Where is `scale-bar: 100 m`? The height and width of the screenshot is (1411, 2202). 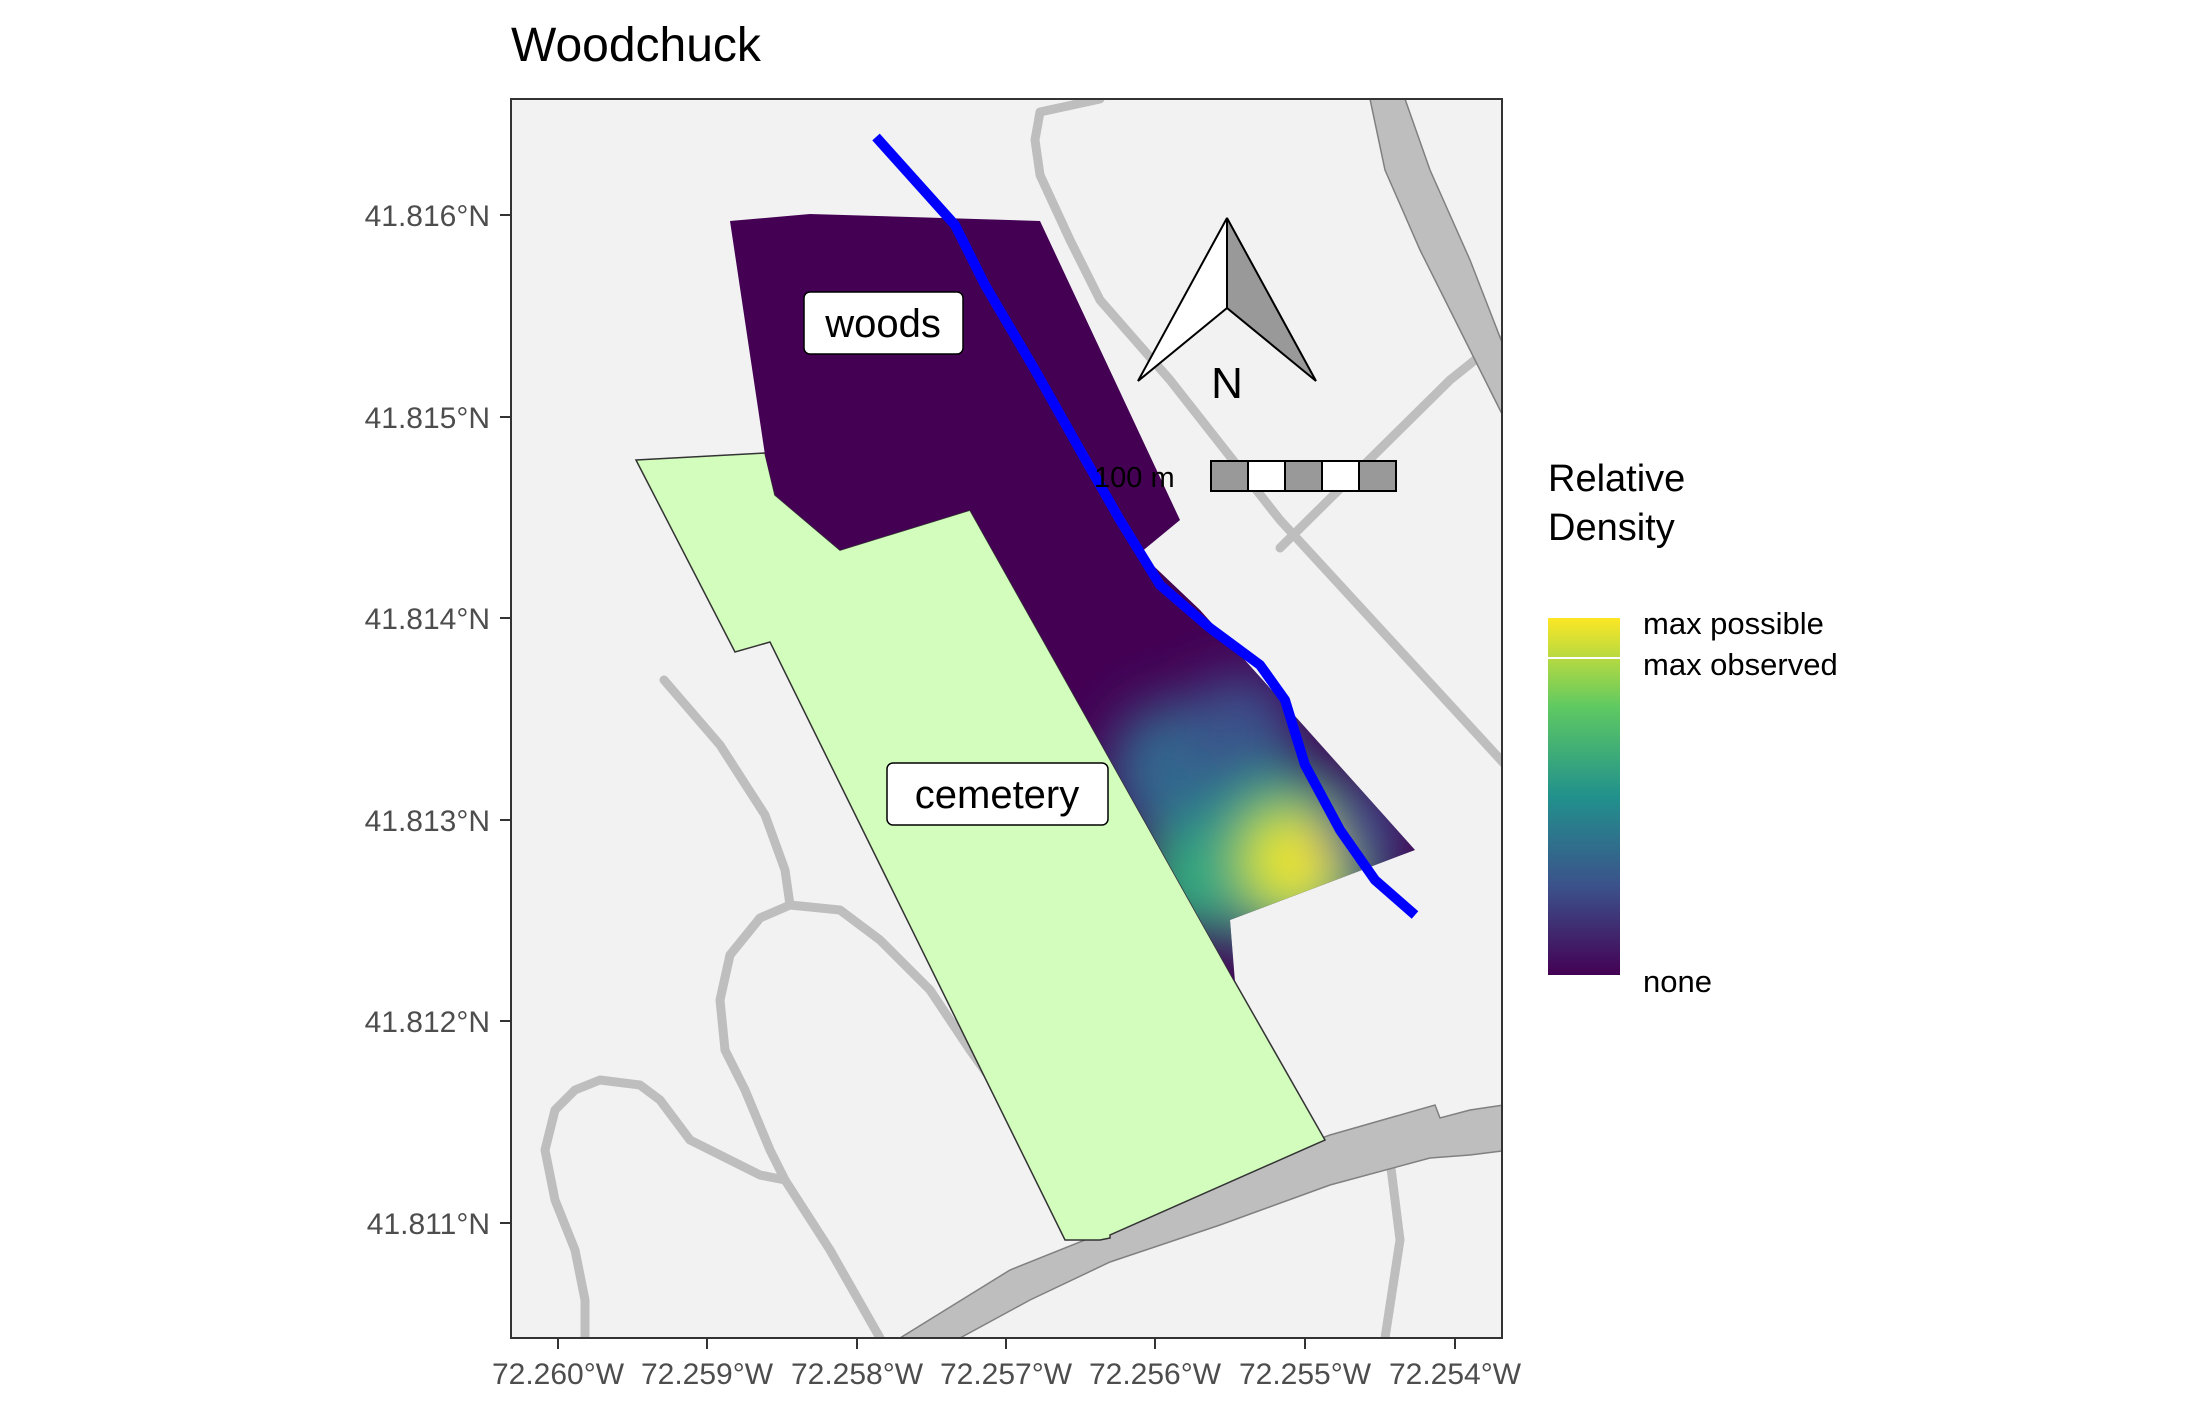 scale-bar: 100 m is located at coordinates (1245, 477).